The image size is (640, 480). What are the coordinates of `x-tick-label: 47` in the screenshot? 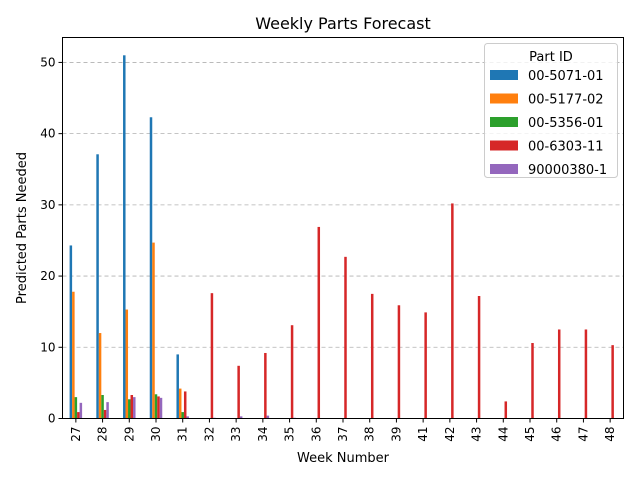 It's located at (583, 434).